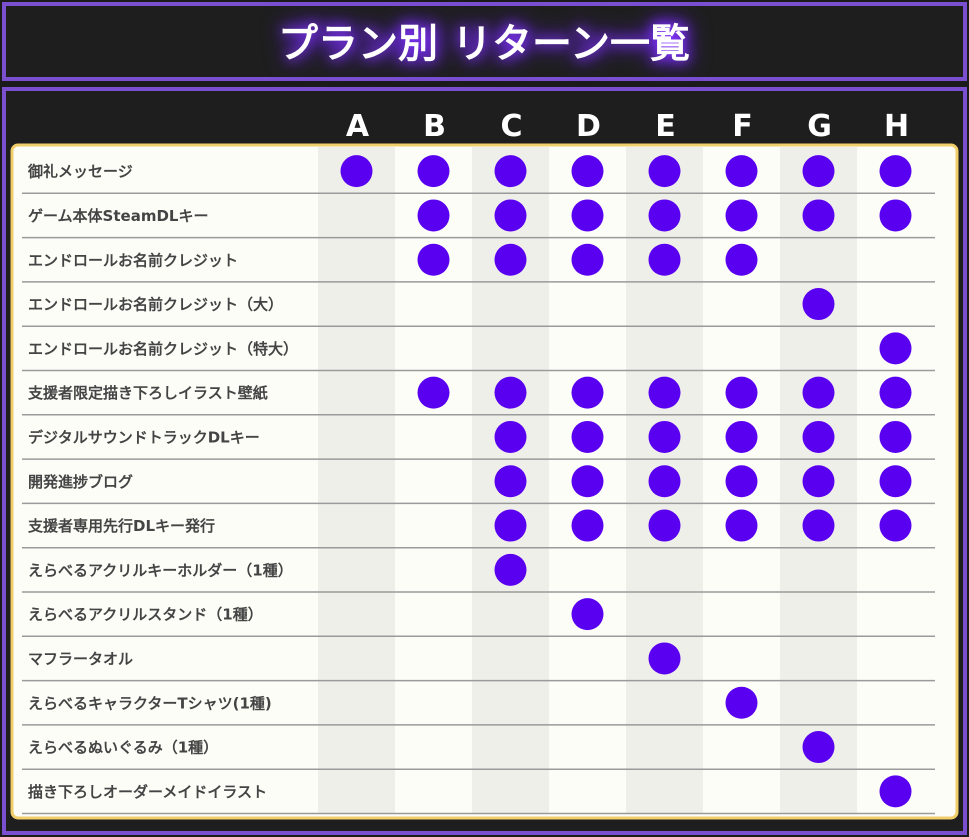 The width and height of the screenshot is (969, 837). Describe the element at coordinates (145, 615) in the screenshot. I see `row-label: えらべるアクリルスタンド（1種）` at that location.